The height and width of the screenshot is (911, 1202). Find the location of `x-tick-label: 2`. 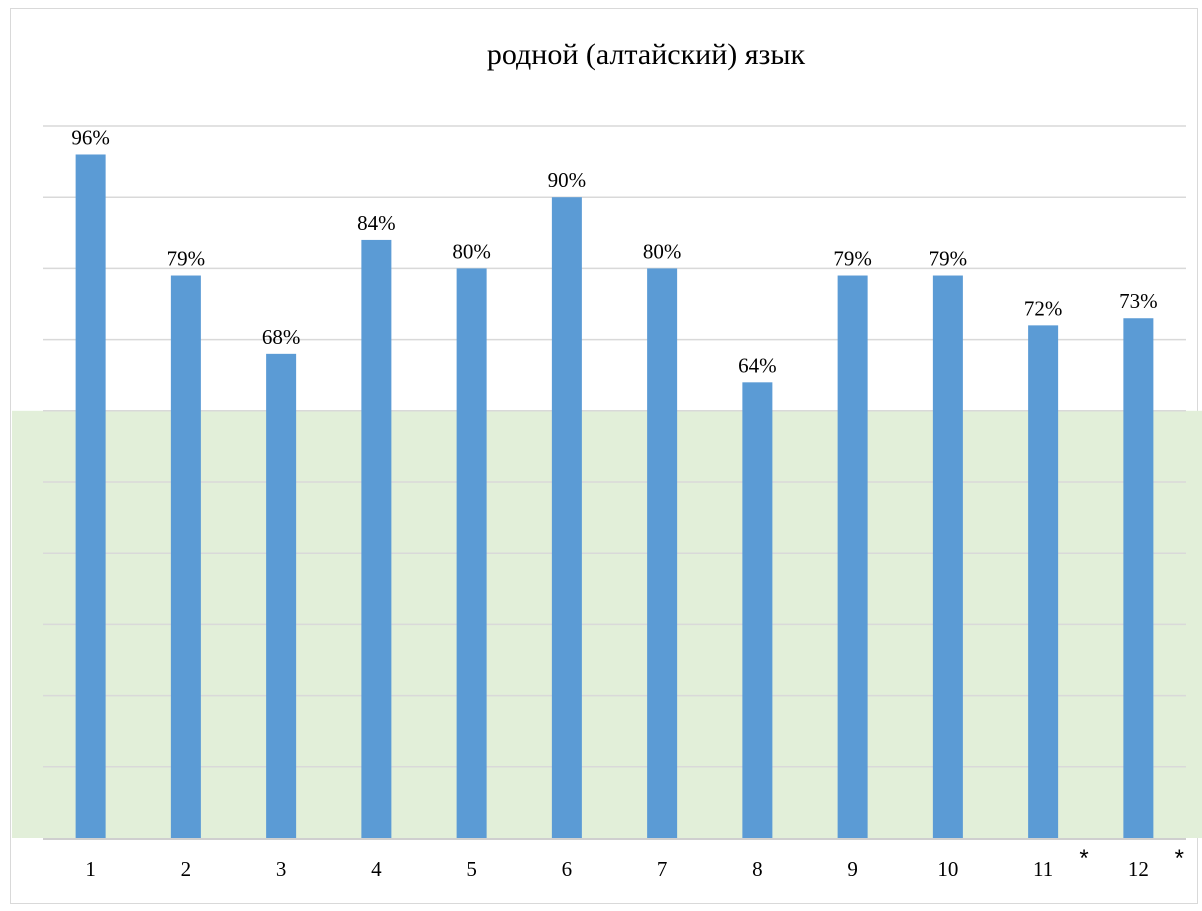

x-tick-label: 2 is located at coordinates (186, 869).